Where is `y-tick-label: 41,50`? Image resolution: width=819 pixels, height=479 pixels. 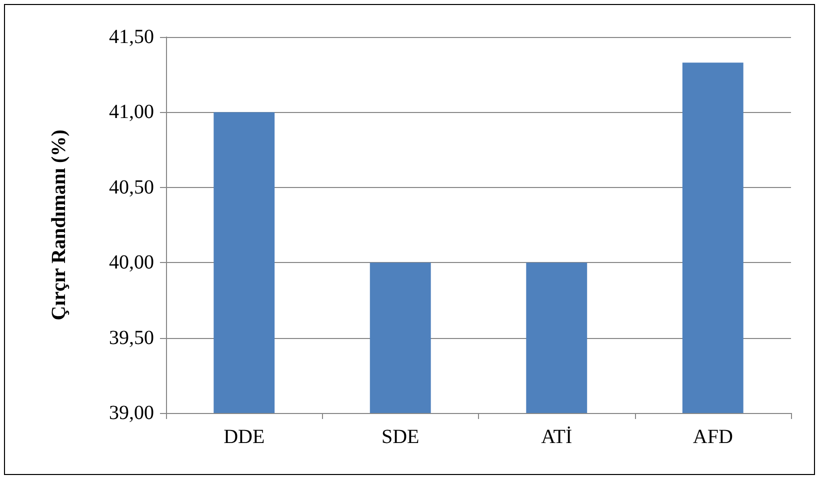
y-tick-label: 41,50 is located at coordinates (131, 37).